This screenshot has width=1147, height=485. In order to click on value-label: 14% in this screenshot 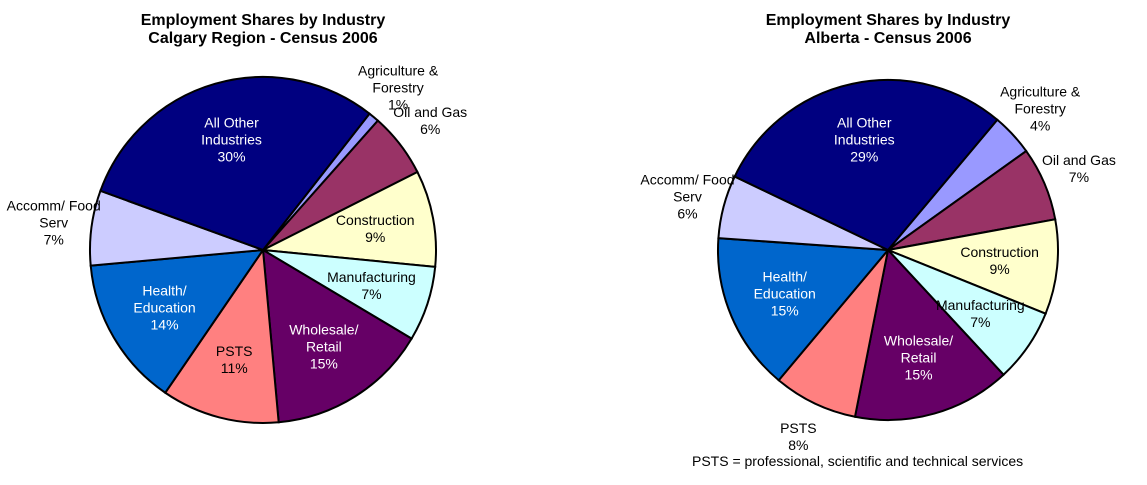, I will do `click(164, 324)`.